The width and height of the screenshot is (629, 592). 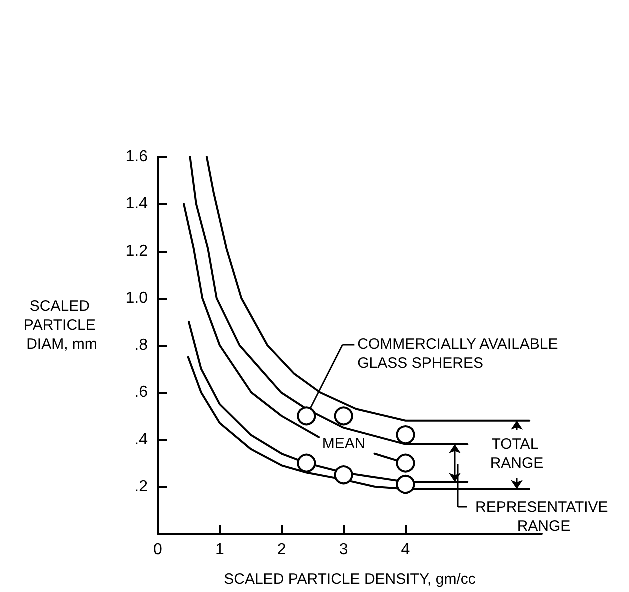 I want to click on annotation: COMMERCIALLY AVAILABLE GLASS SPHERES, so click(x=460, y=354).